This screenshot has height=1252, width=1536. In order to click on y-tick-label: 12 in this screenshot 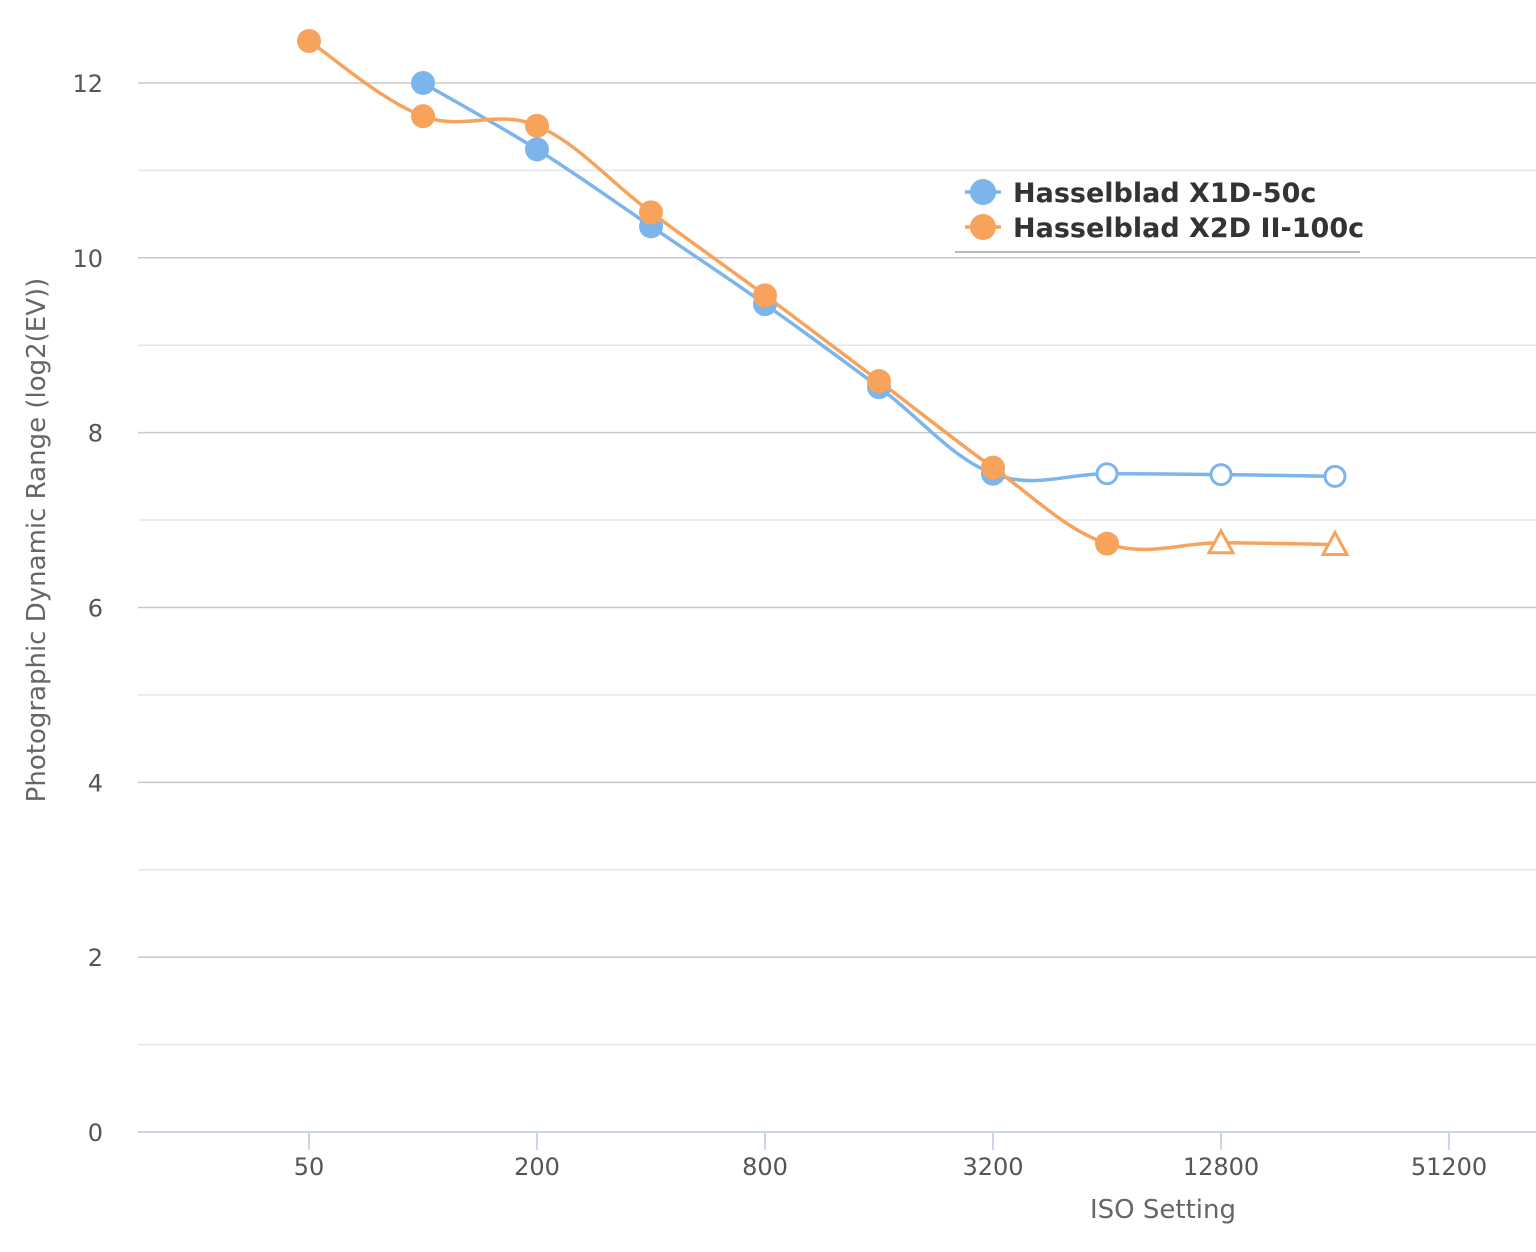, I will do `click(87, 84)`.